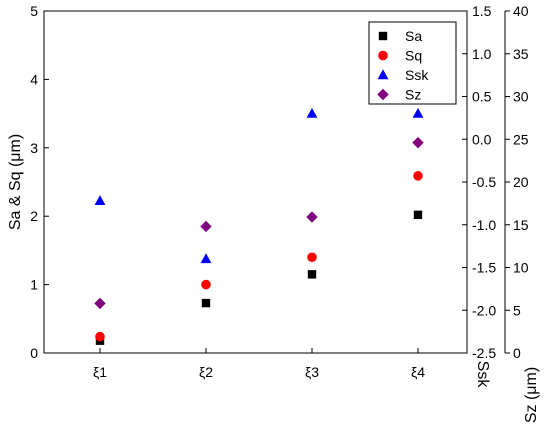 The height and width of the screenshot is (430, 550). I want to click on ssk-tick-label: -2.0, so click(484, 310).